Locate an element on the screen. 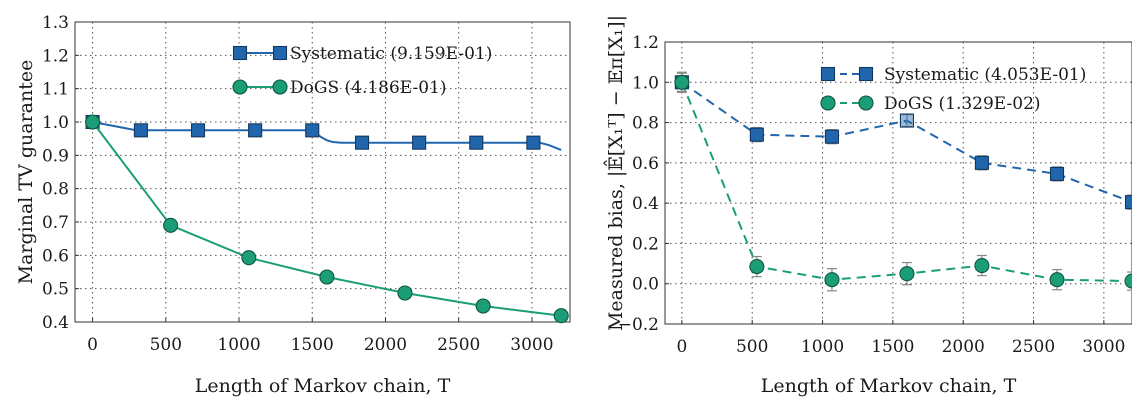 The image size is (1132, 405). series-systematic is located at coordinates (323, 132).